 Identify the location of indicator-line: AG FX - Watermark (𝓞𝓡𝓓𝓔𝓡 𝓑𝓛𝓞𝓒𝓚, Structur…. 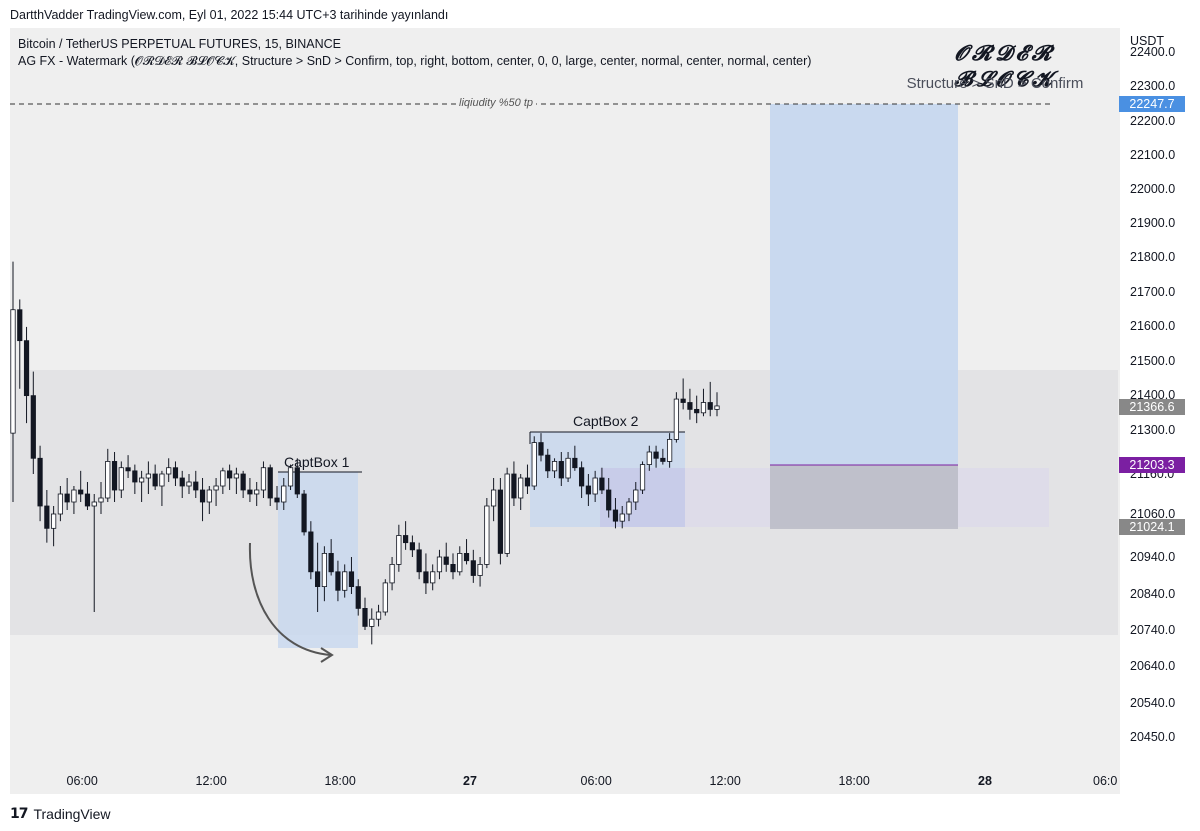
(415, 61).